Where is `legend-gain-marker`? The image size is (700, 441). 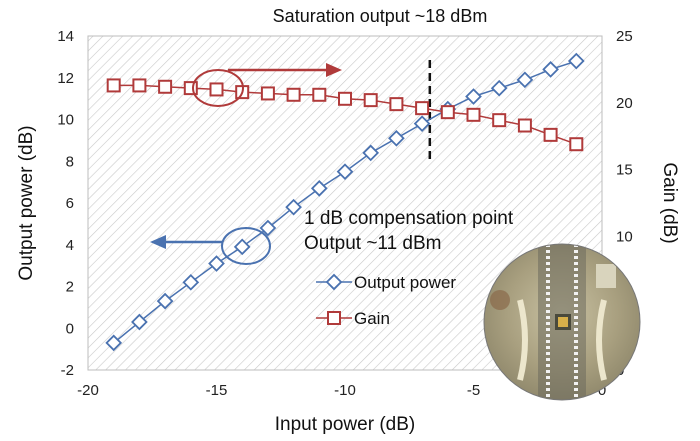
legend-gain-marker is located at coordinates (334, 318).